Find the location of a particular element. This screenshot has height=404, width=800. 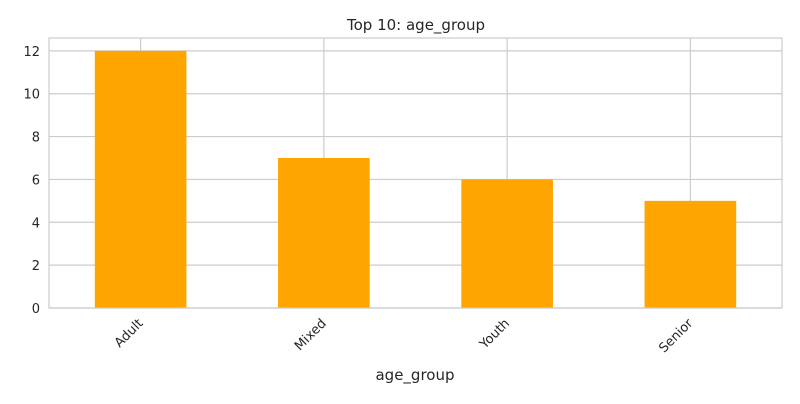

y-tick-label: 12 is located at coordinates (31, 52).